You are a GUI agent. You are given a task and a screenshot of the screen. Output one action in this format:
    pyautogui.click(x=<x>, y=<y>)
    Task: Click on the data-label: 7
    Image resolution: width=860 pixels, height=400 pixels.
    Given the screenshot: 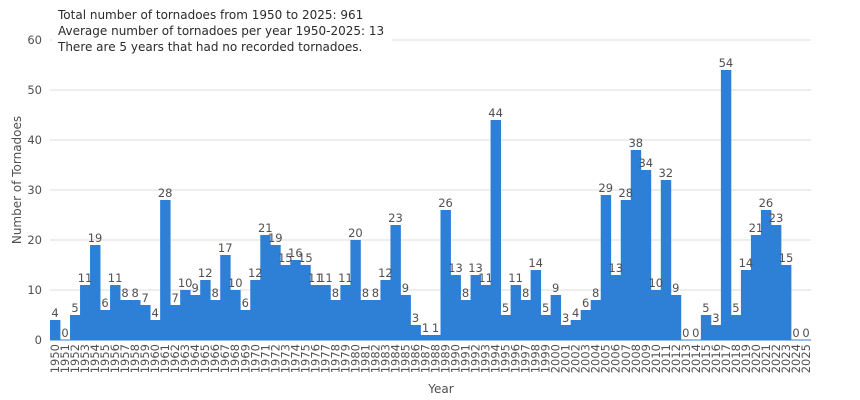 What is the action you would take?
    pyautogui.click(x=144, y=298)
    